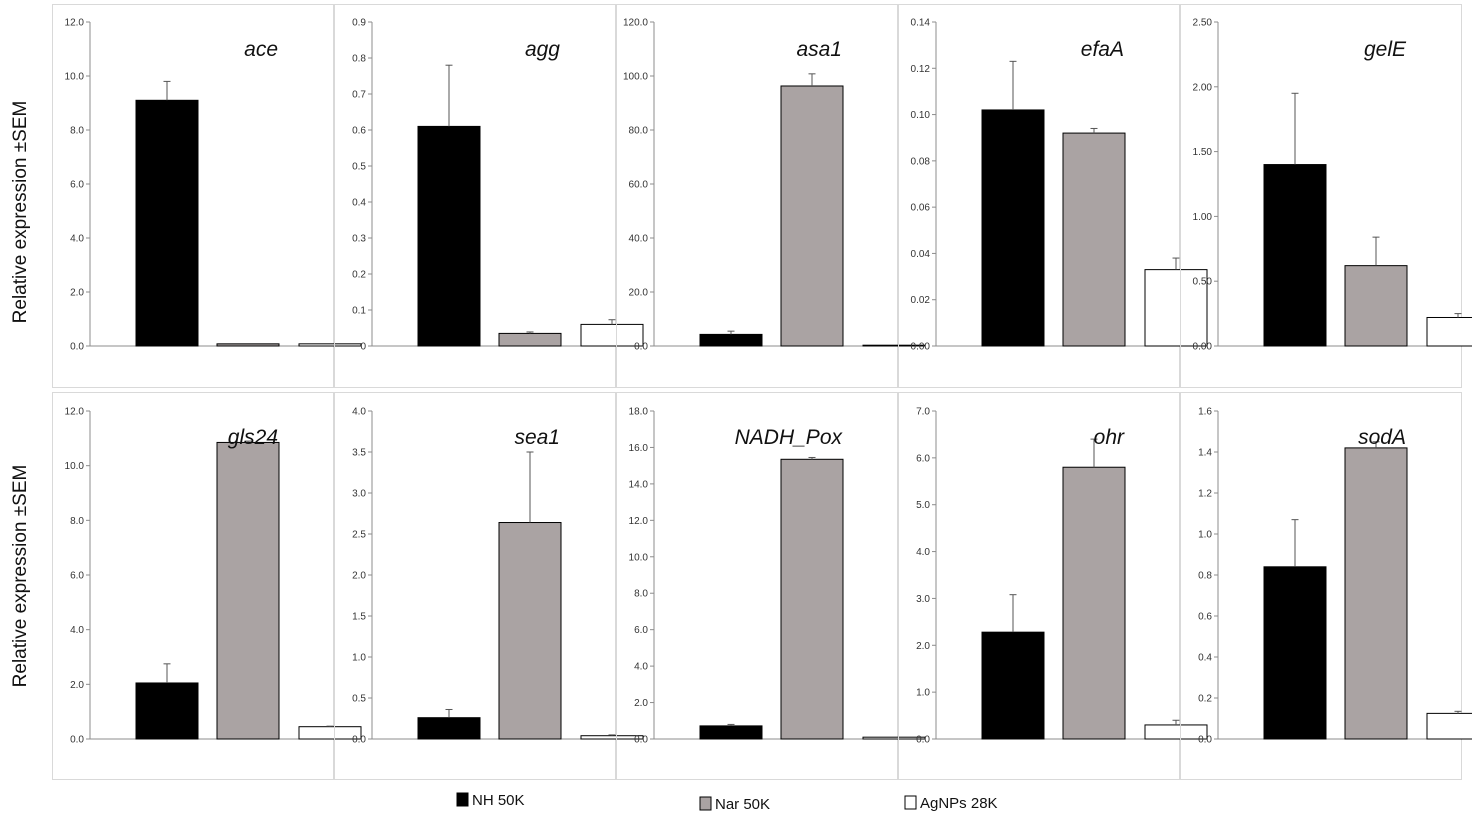 The height and width of the screenshot is (824, 1472). Describe the element at coordinates (1203, 87) in the screenshot. I see `y-tick-label: 2.00` at that location.